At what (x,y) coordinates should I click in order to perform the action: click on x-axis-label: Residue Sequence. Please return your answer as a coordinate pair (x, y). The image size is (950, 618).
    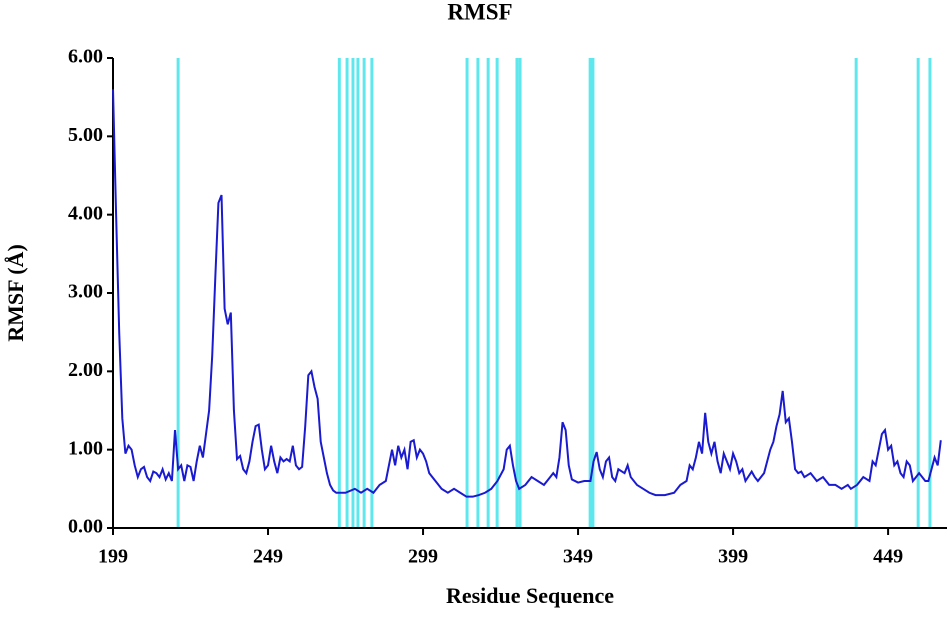
    Looking at the image, I should click on (530, 595).